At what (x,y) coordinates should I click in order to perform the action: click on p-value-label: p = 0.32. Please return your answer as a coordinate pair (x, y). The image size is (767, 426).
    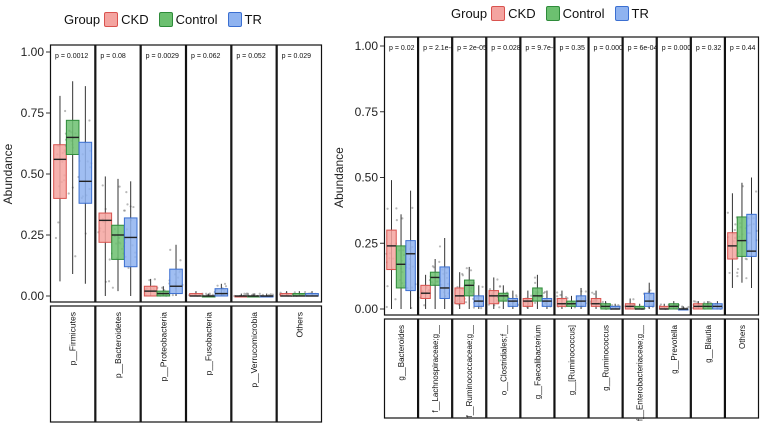
    Looking at the image, I should click on (709, 48).